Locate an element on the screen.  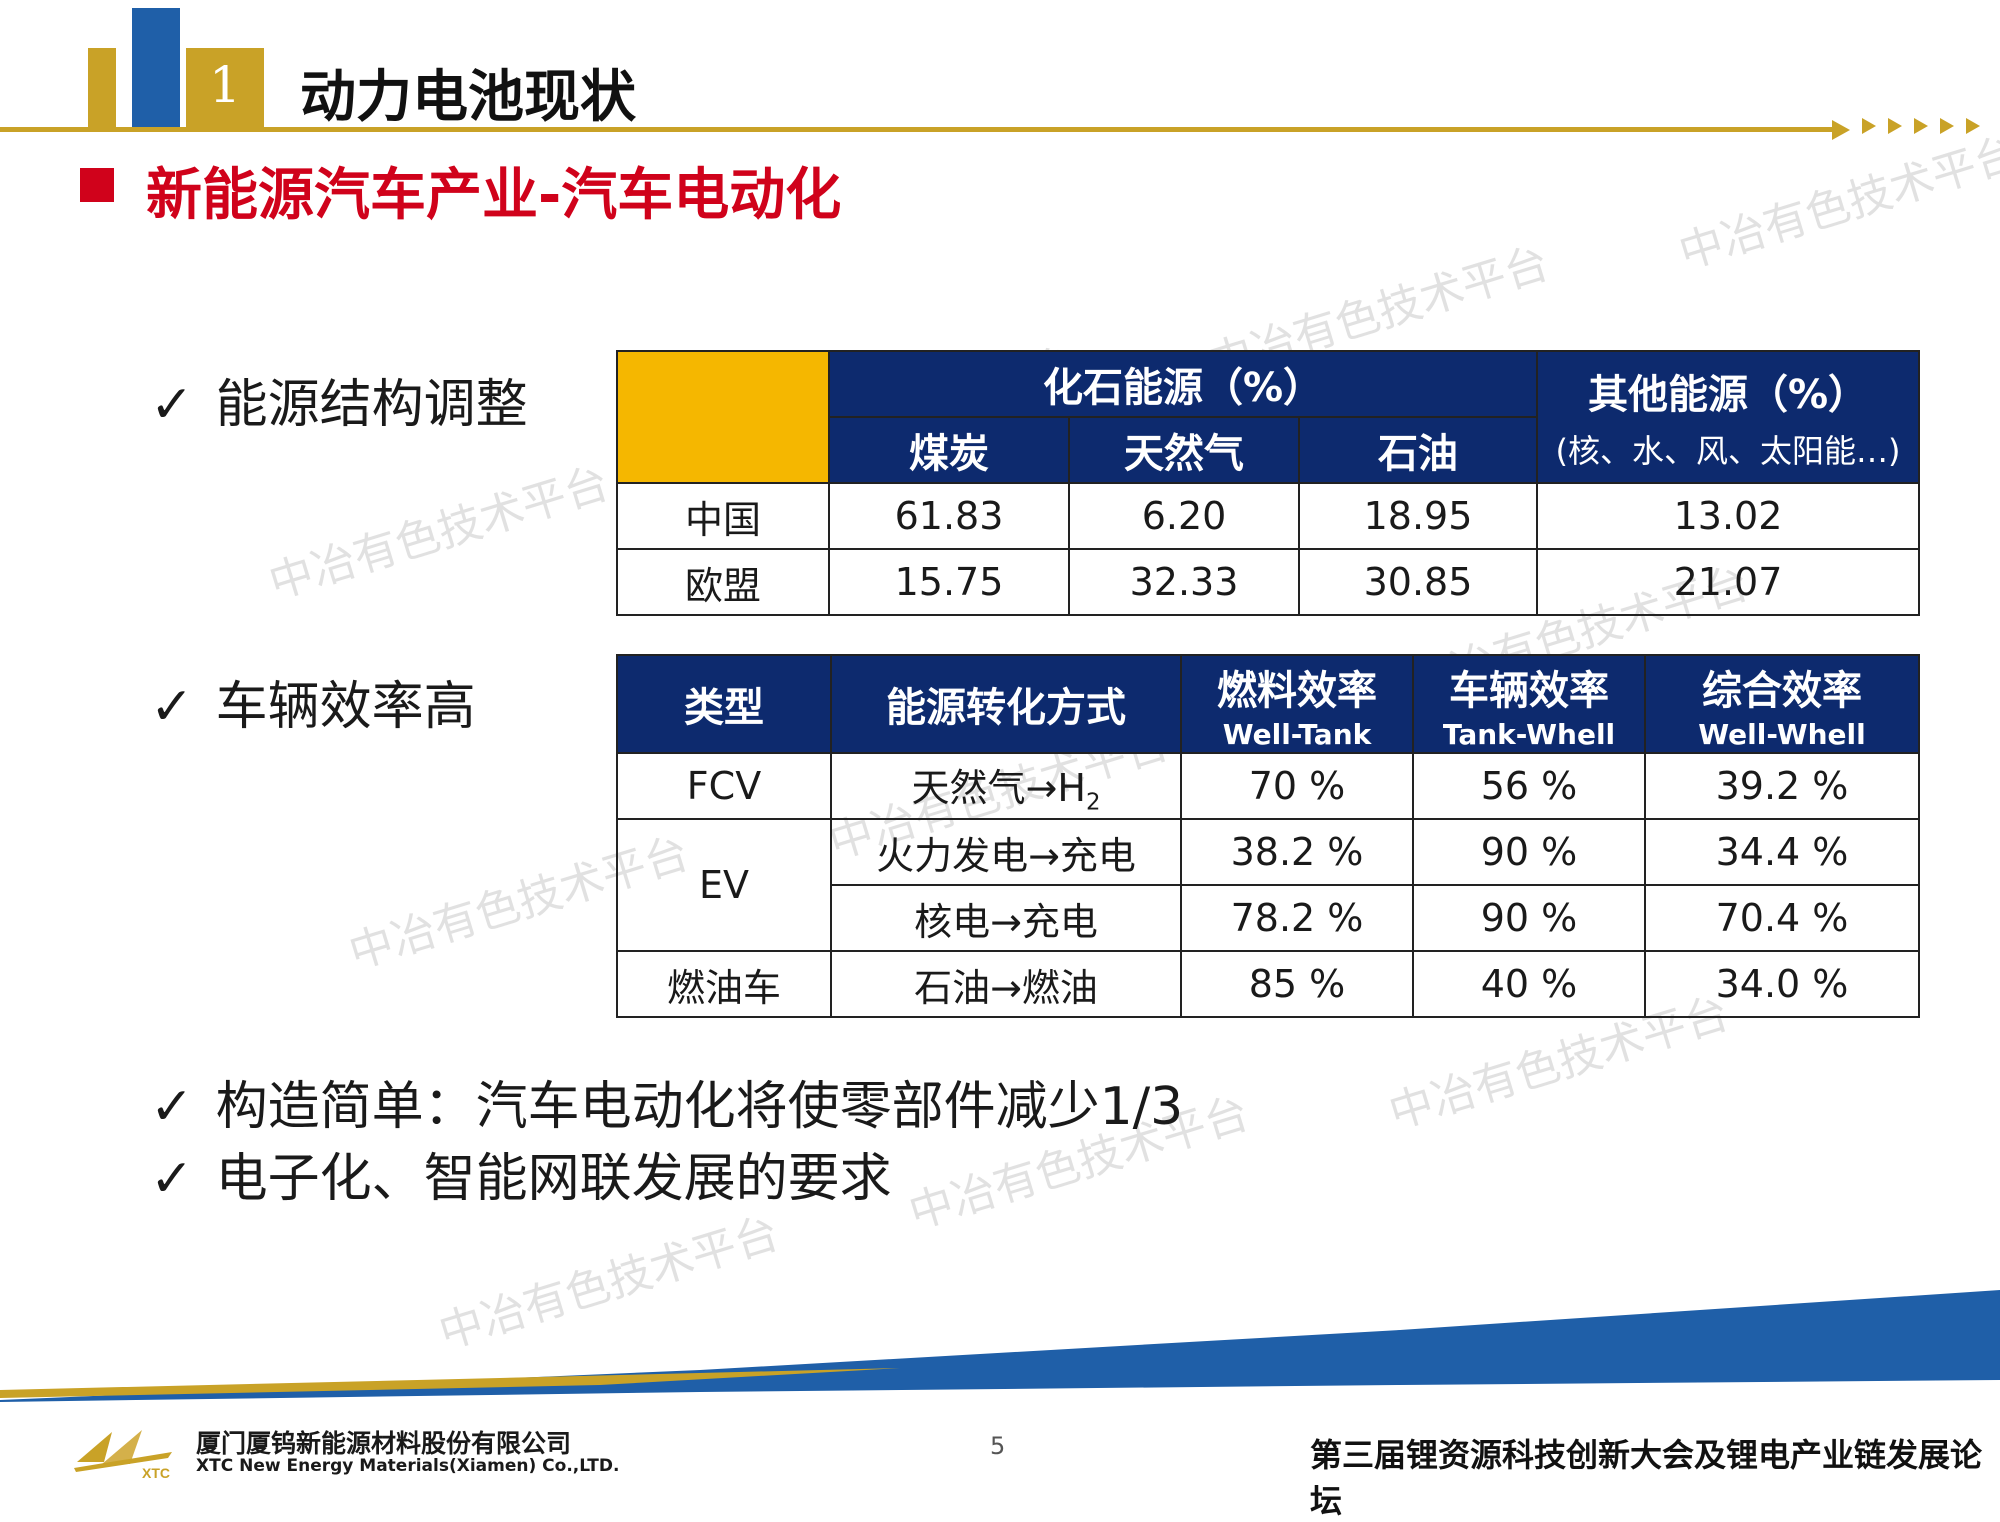
table-cell: 78.2 % is located at coordinates (1297, 918).